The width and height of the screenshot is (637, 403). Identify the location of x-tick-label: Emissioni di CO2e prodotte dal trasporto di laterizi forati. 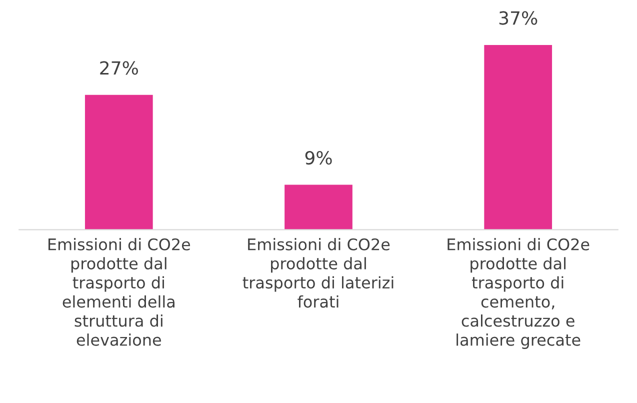
(318, 273).